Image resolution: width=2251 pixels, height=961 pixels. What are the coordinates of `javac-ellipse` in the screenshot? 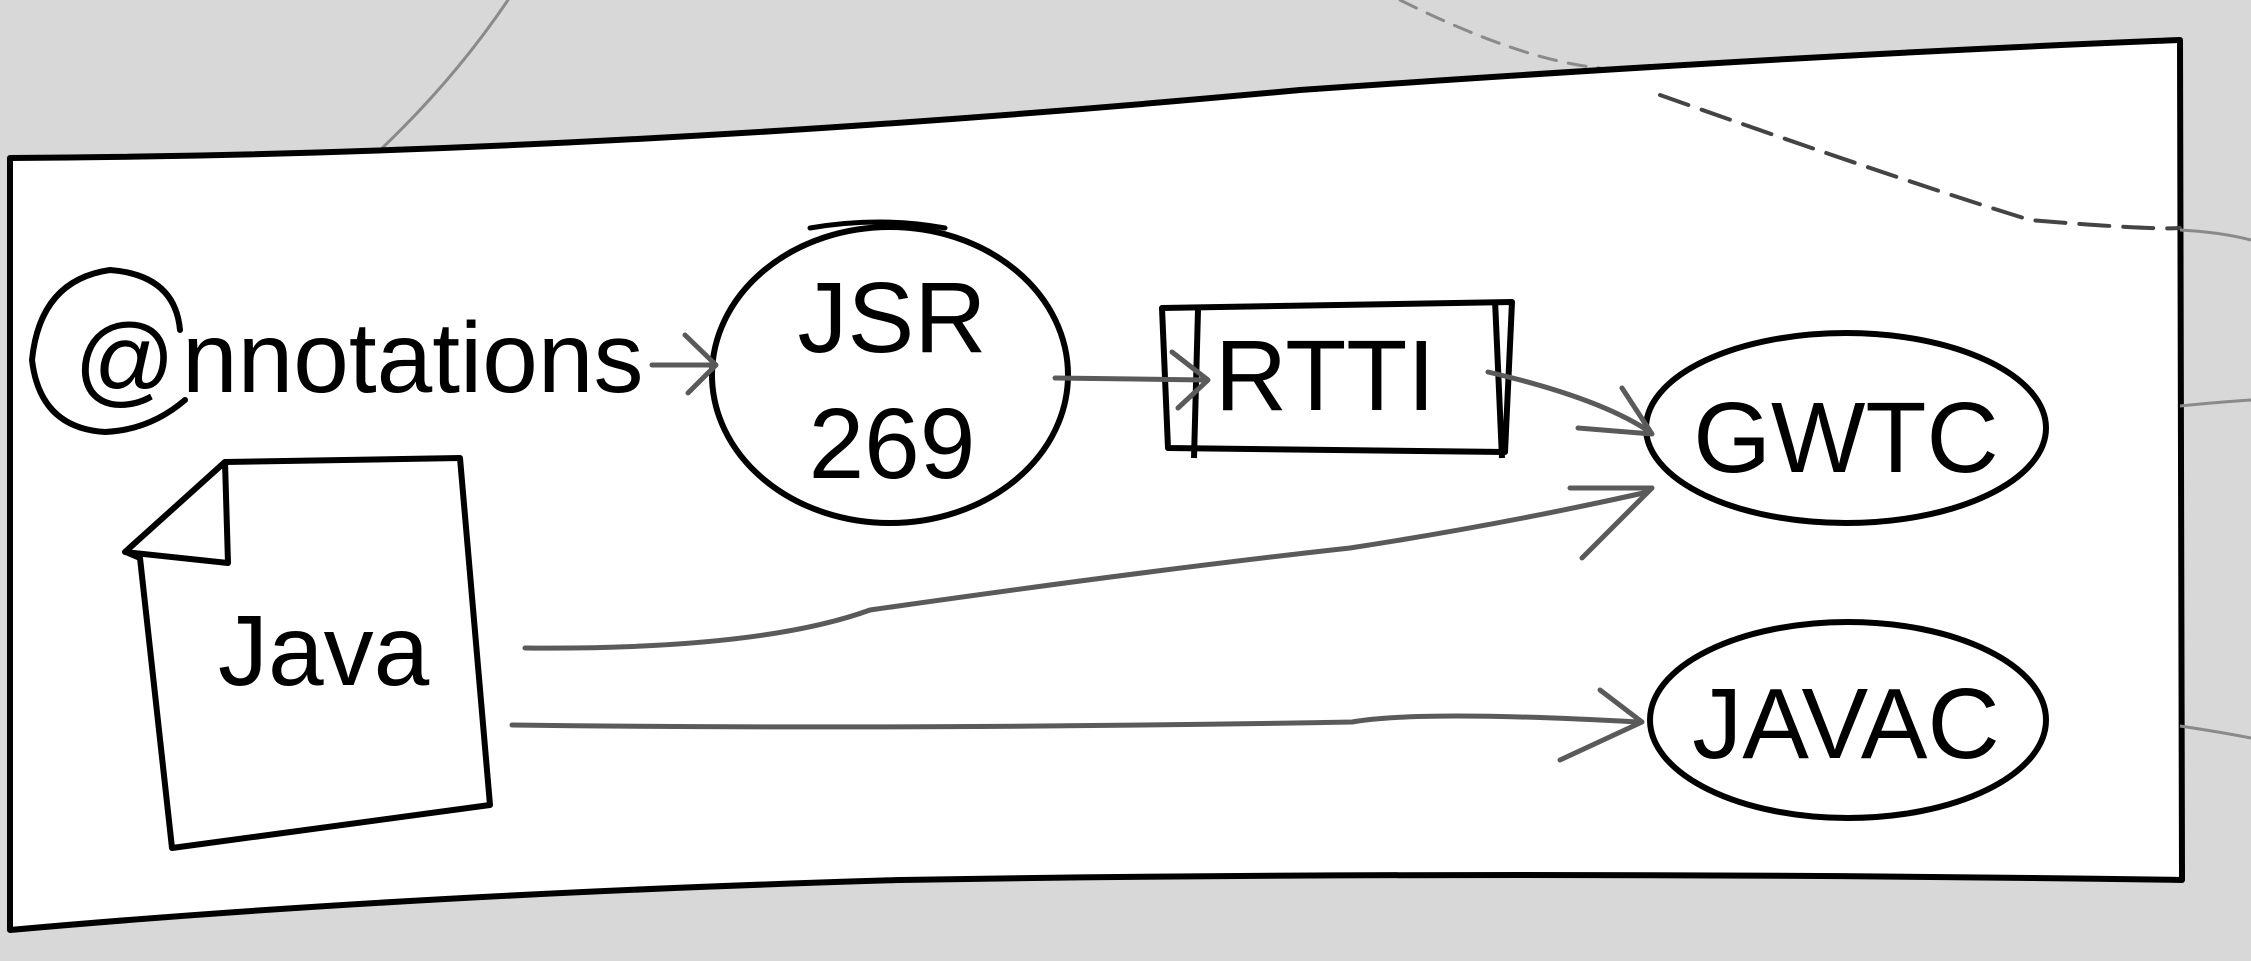 It's located at (1848, 720).